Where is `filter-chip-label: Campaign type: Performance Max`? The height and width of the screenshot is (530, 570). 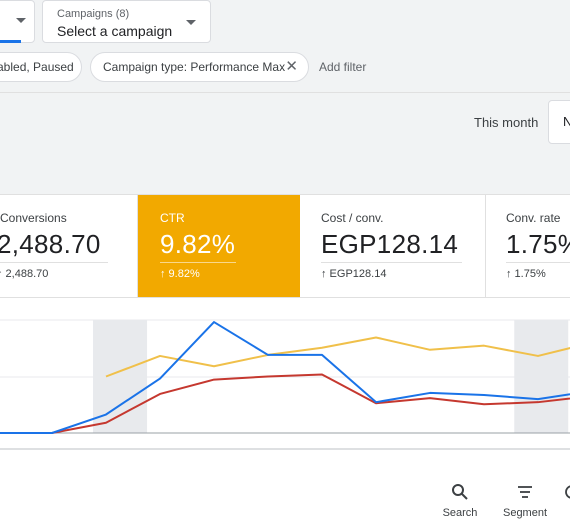 filter-chip-label: Campaign type: Performance Max is located at coordinates (194, 67).